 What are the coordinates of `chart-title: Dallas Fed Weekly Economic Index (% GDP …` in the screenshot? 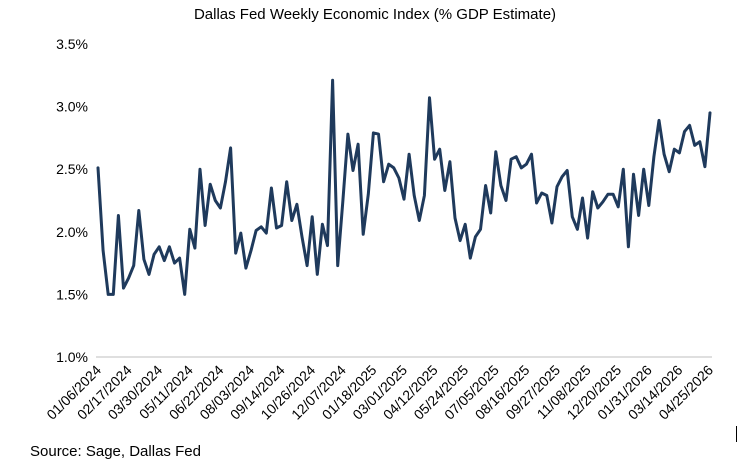 It's located at (375, 14).